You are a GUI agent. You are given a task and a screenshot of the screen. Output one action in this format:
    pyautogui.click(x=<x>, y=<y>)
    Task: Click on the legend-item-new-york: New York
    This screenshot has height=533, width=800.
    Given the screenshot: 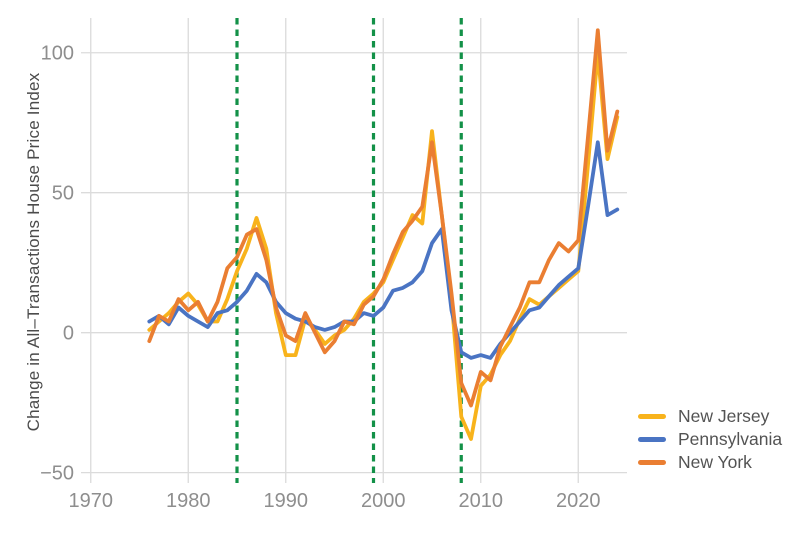 What is the action you would take?
    pyautogui.click(x=710, y=462)
    